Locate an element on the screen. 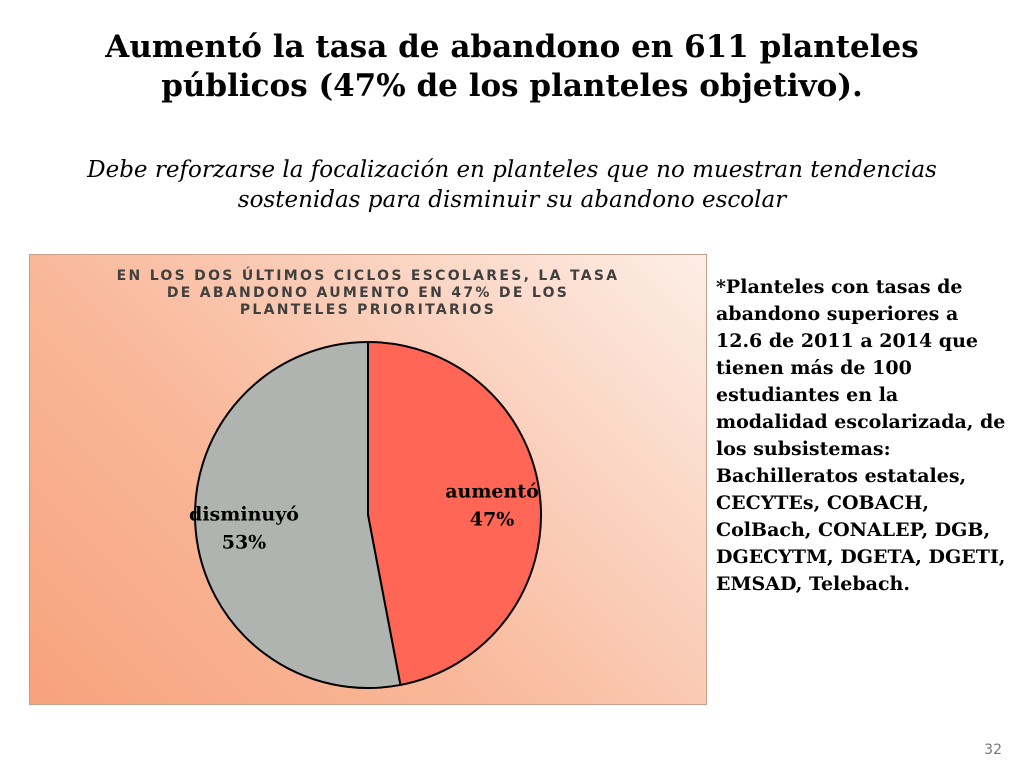 This screenshot has width=1024, height=768. slice-category-label: disminuyó is located at coordinates (244, 515).